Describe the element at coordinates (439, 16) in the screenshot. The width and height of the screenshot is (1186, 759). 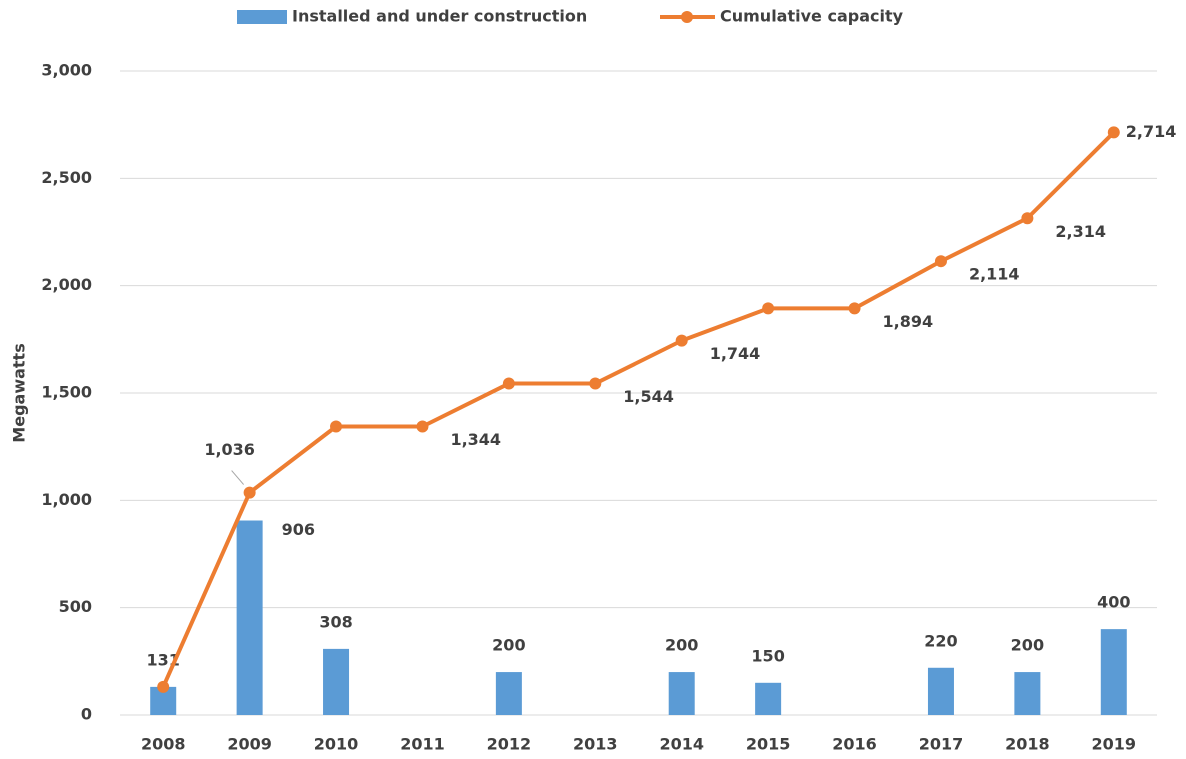
I see `legend-label: Installed and under construction` at that location.